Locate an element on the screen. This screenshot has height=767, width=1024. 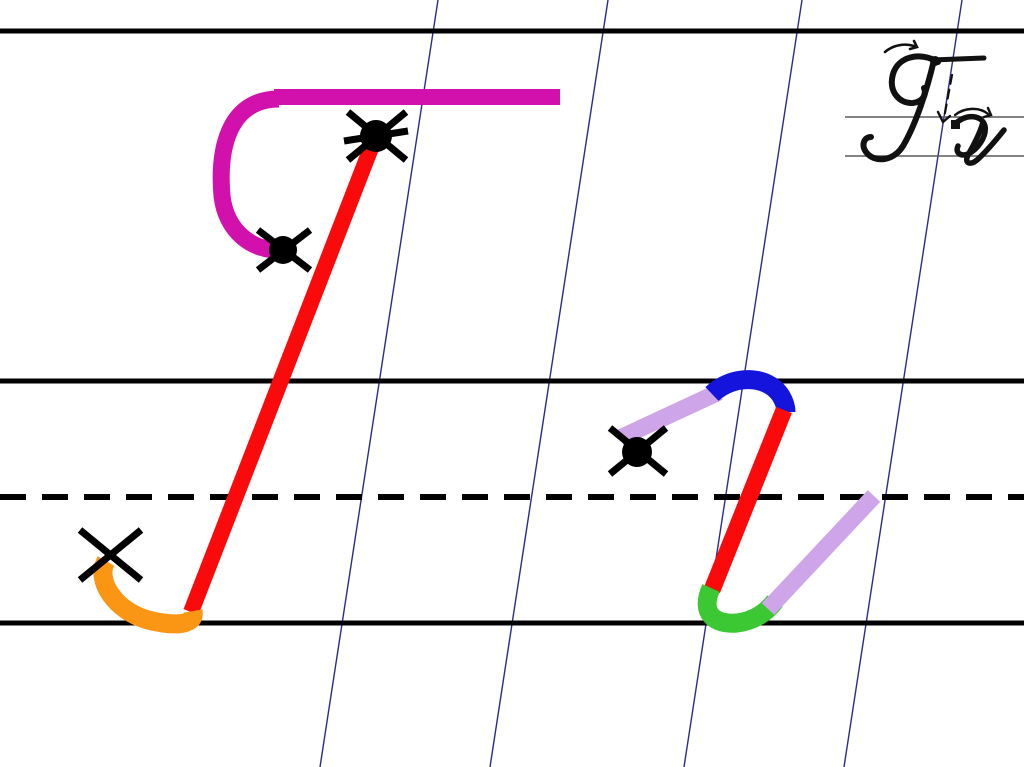
letter-lowercase-v is located at coordinates (744, 501).